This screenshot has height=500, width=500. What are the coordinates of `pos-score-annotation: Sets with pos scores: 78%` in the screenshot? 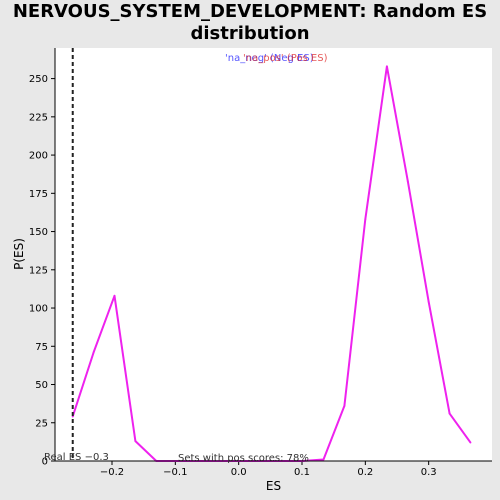 It's located at (243, 458).